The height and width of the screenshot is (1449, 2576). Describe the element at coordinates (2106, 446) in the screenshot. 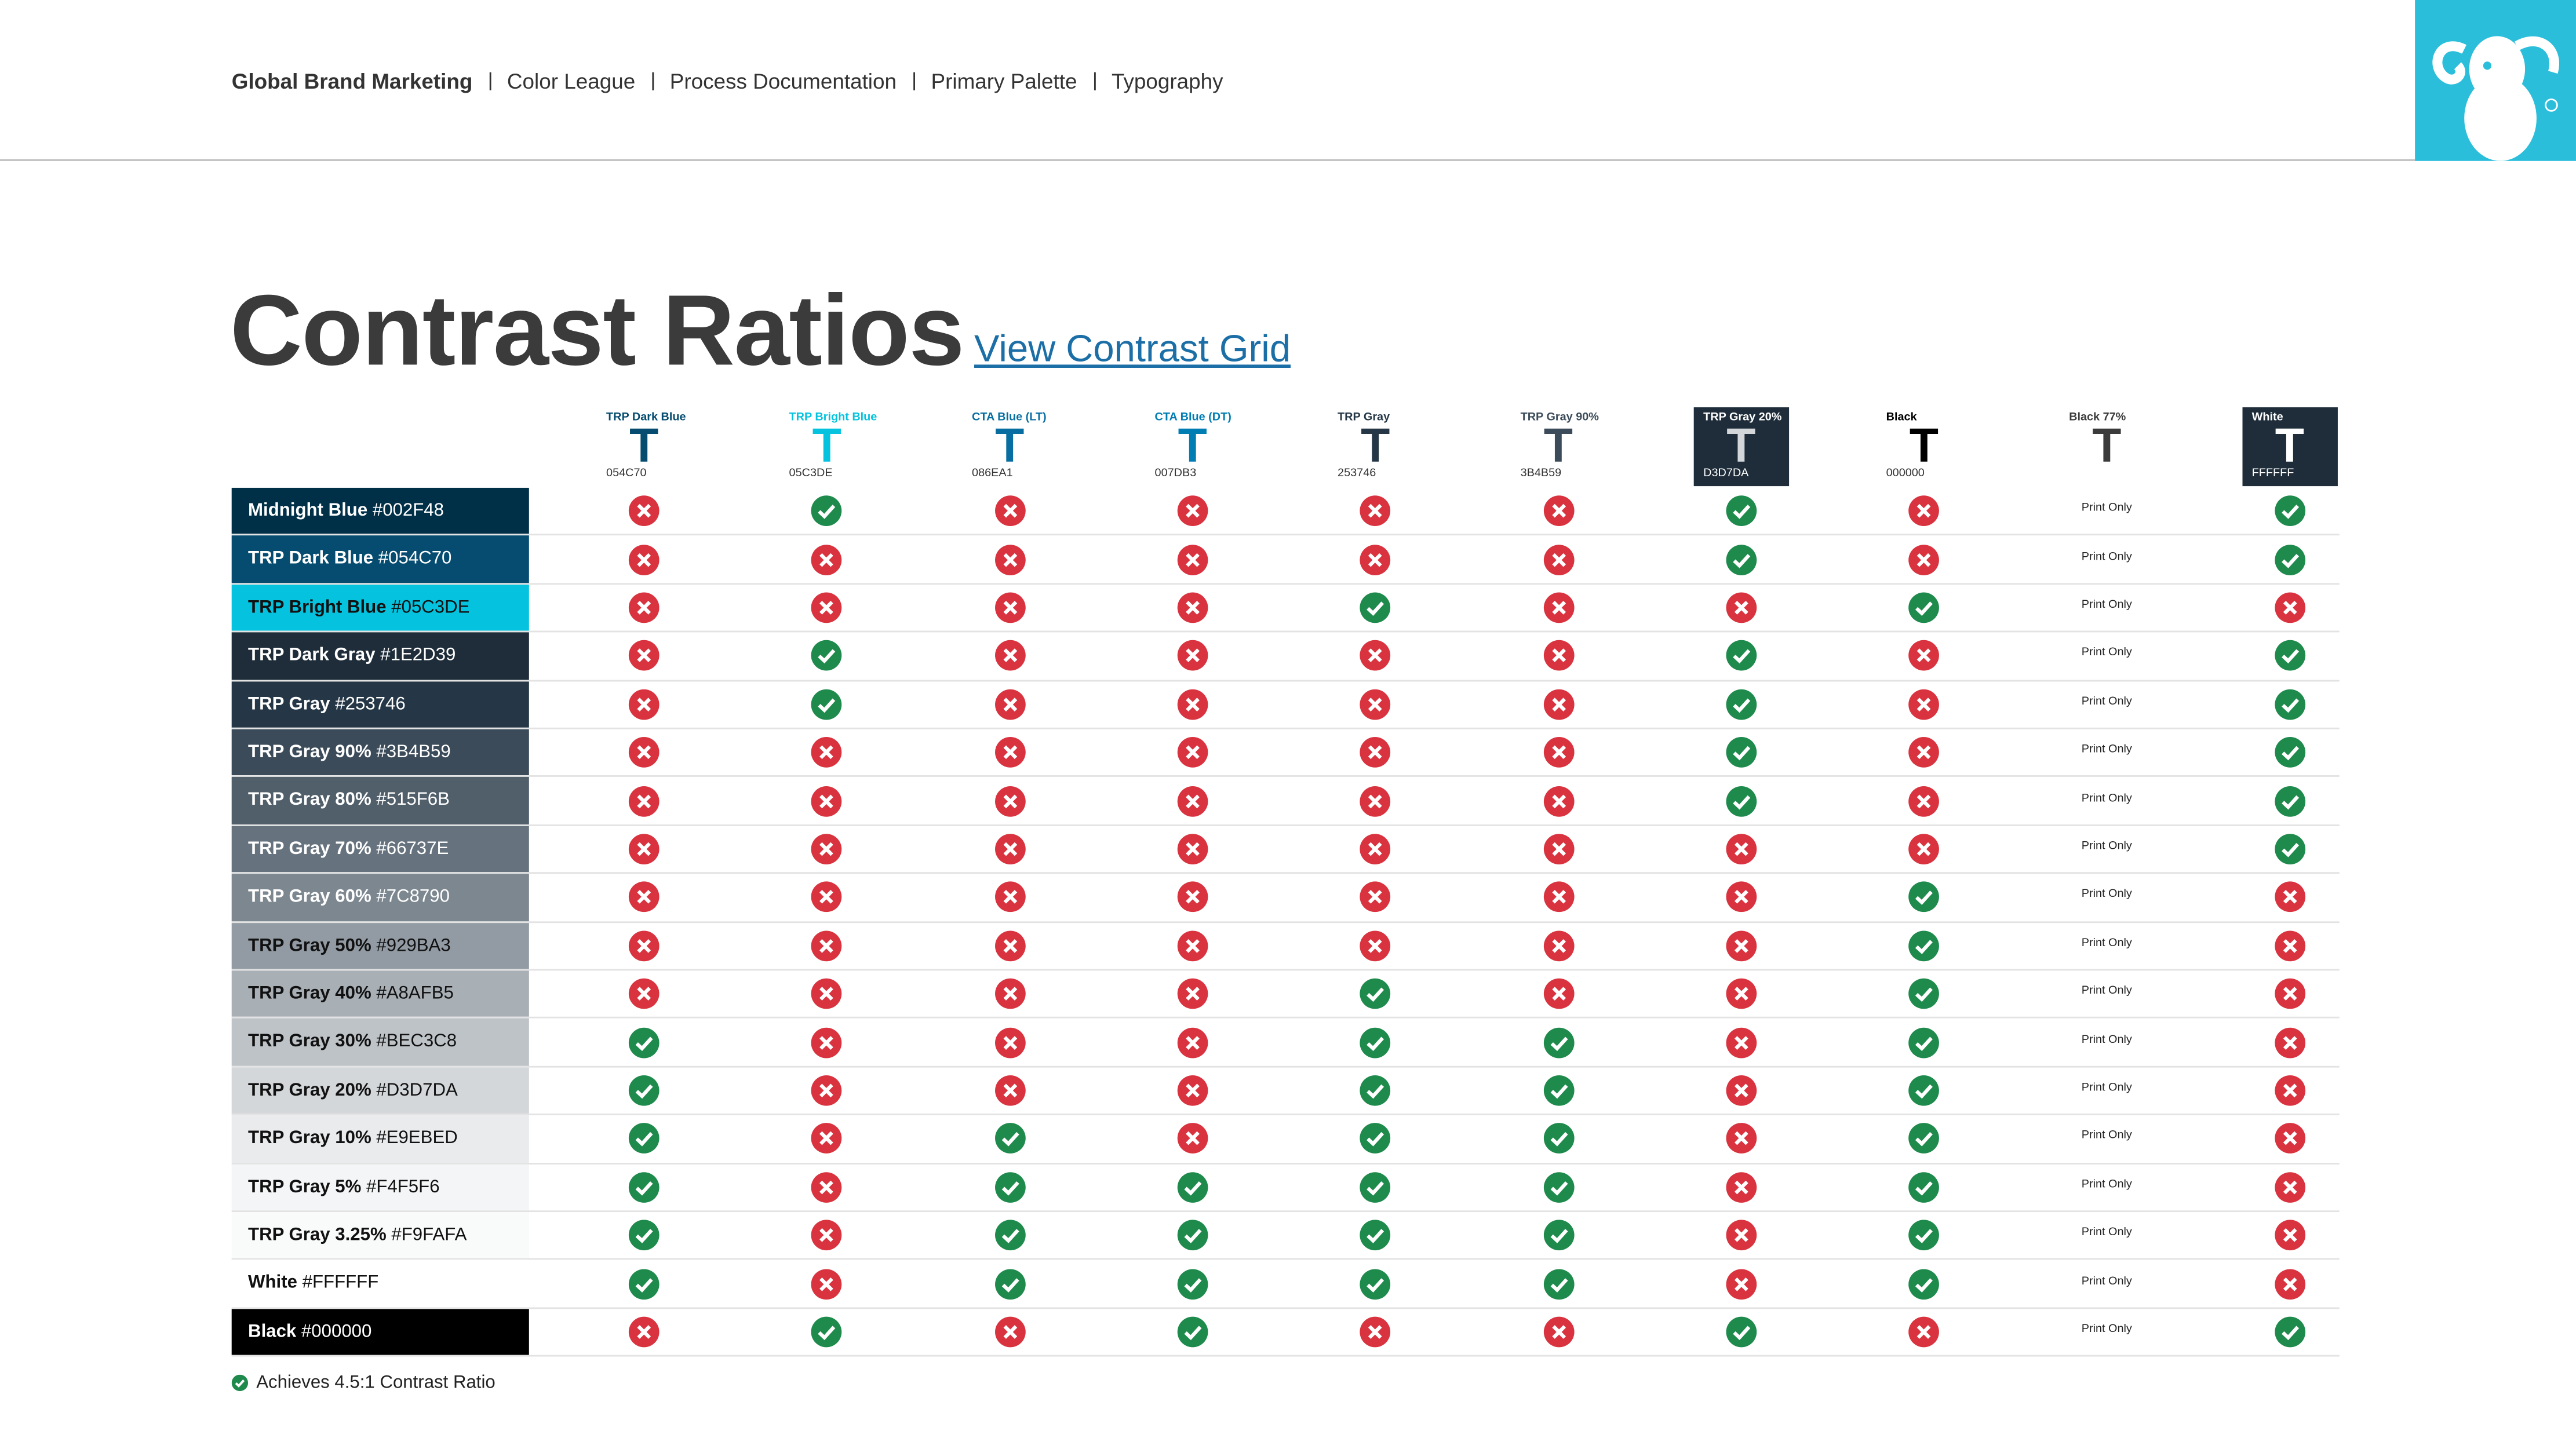

I see `column-header: Black 77% T` at that location.